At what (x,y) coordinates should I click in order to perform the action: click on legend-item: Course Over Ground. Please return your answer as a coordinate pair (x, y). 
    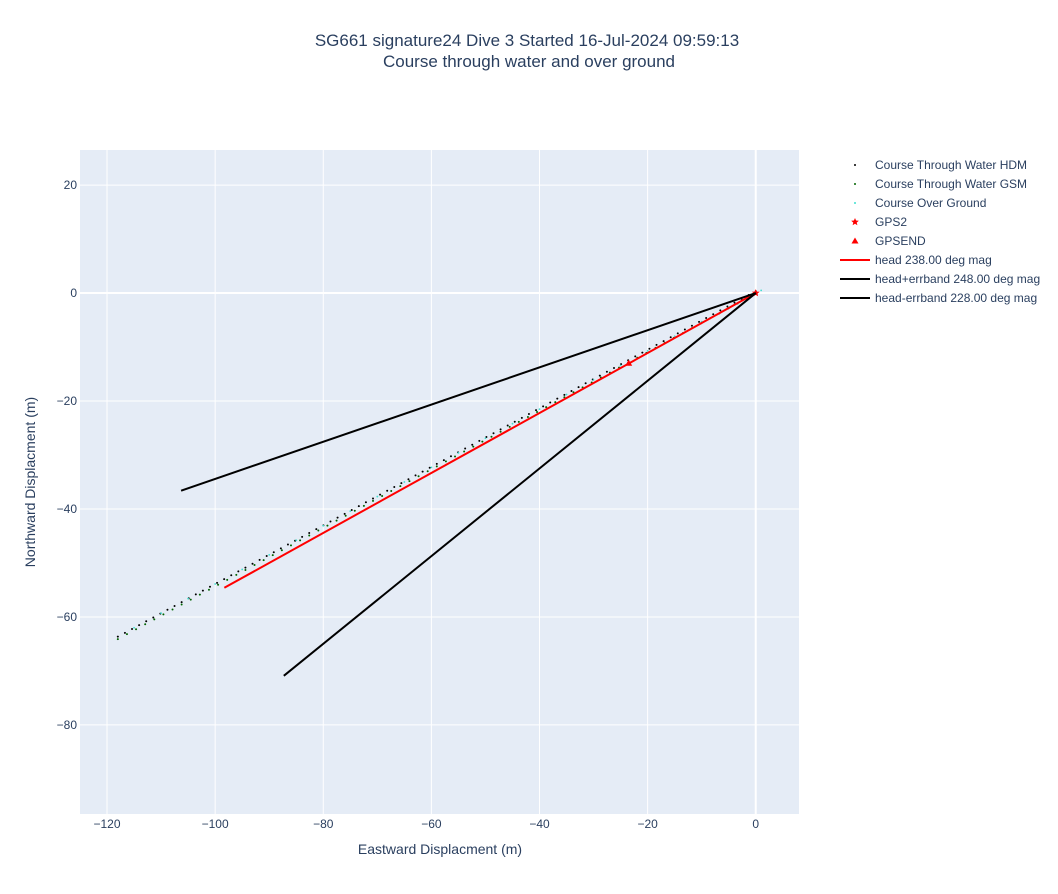
    Looking at the image, I should click on (920, 203).